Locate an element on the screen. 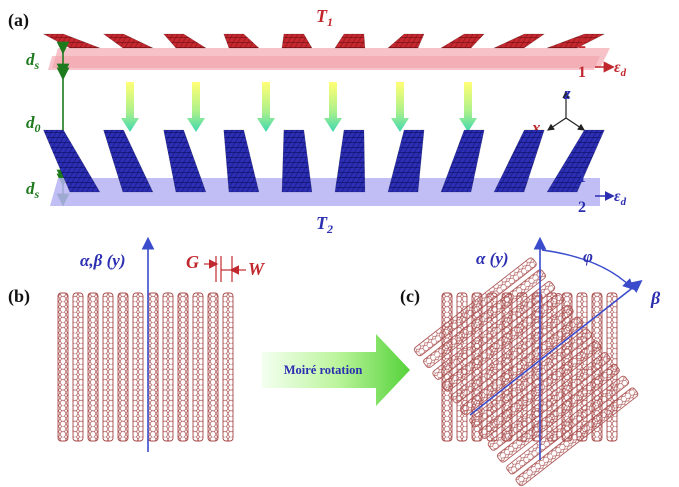  gap-label: G is located at coordinates (192, 262).